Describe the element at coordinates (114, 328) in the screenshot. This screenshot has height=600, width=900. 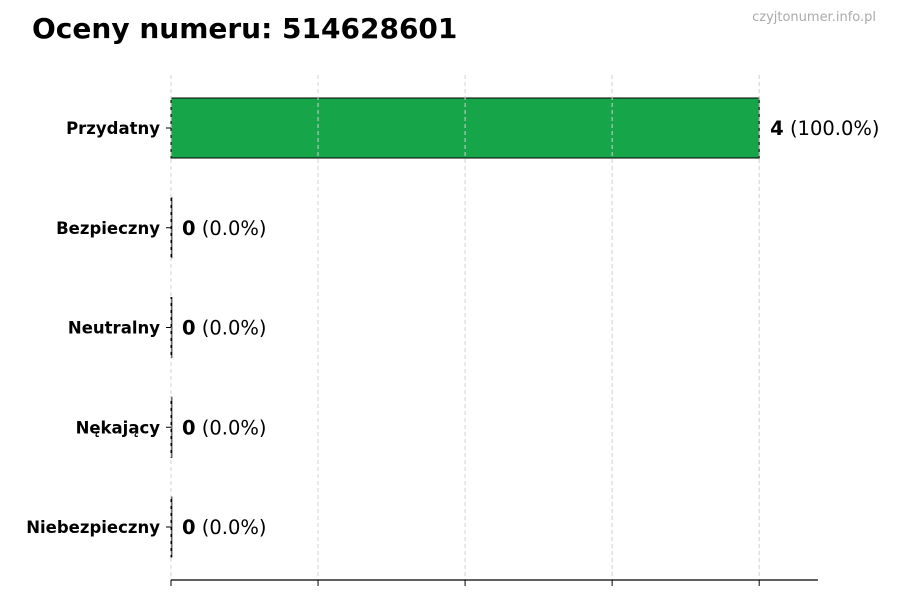
I see `y-tick-label: Neutralny` at that location.